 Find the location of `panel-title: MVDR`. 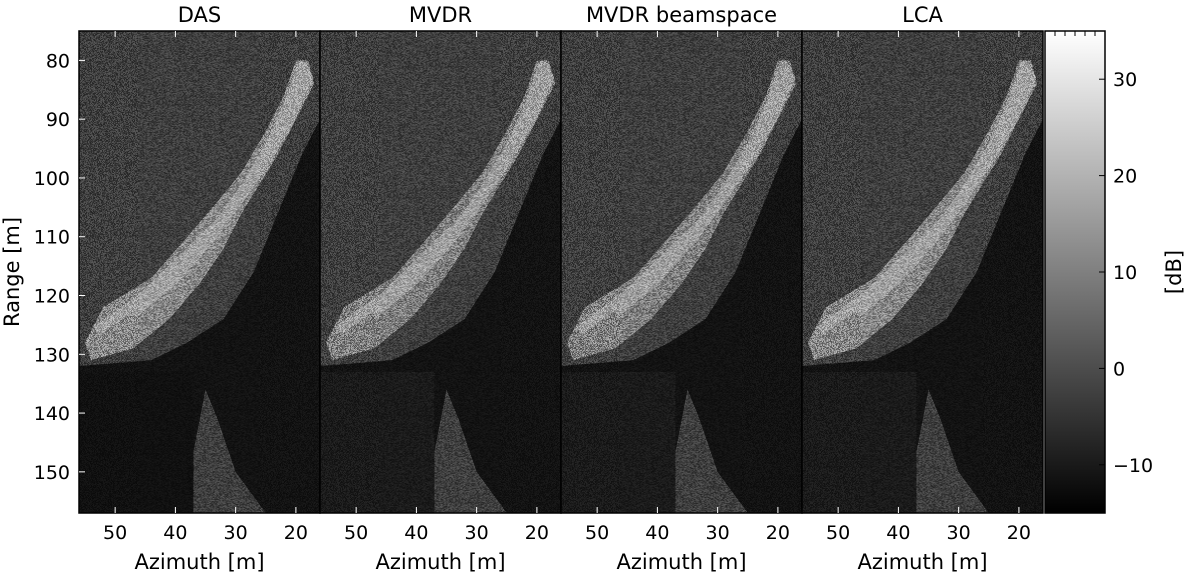

panel-title: MVDR is located at coordinates (440, 15).